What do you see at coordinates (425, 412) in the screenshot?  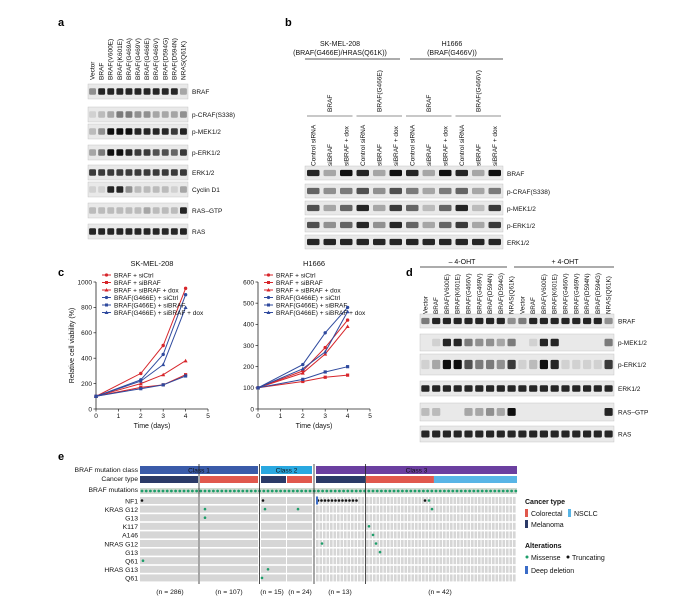 I see `panel-d-blot-ras-gtp-band` at bounding box center [425, 412].